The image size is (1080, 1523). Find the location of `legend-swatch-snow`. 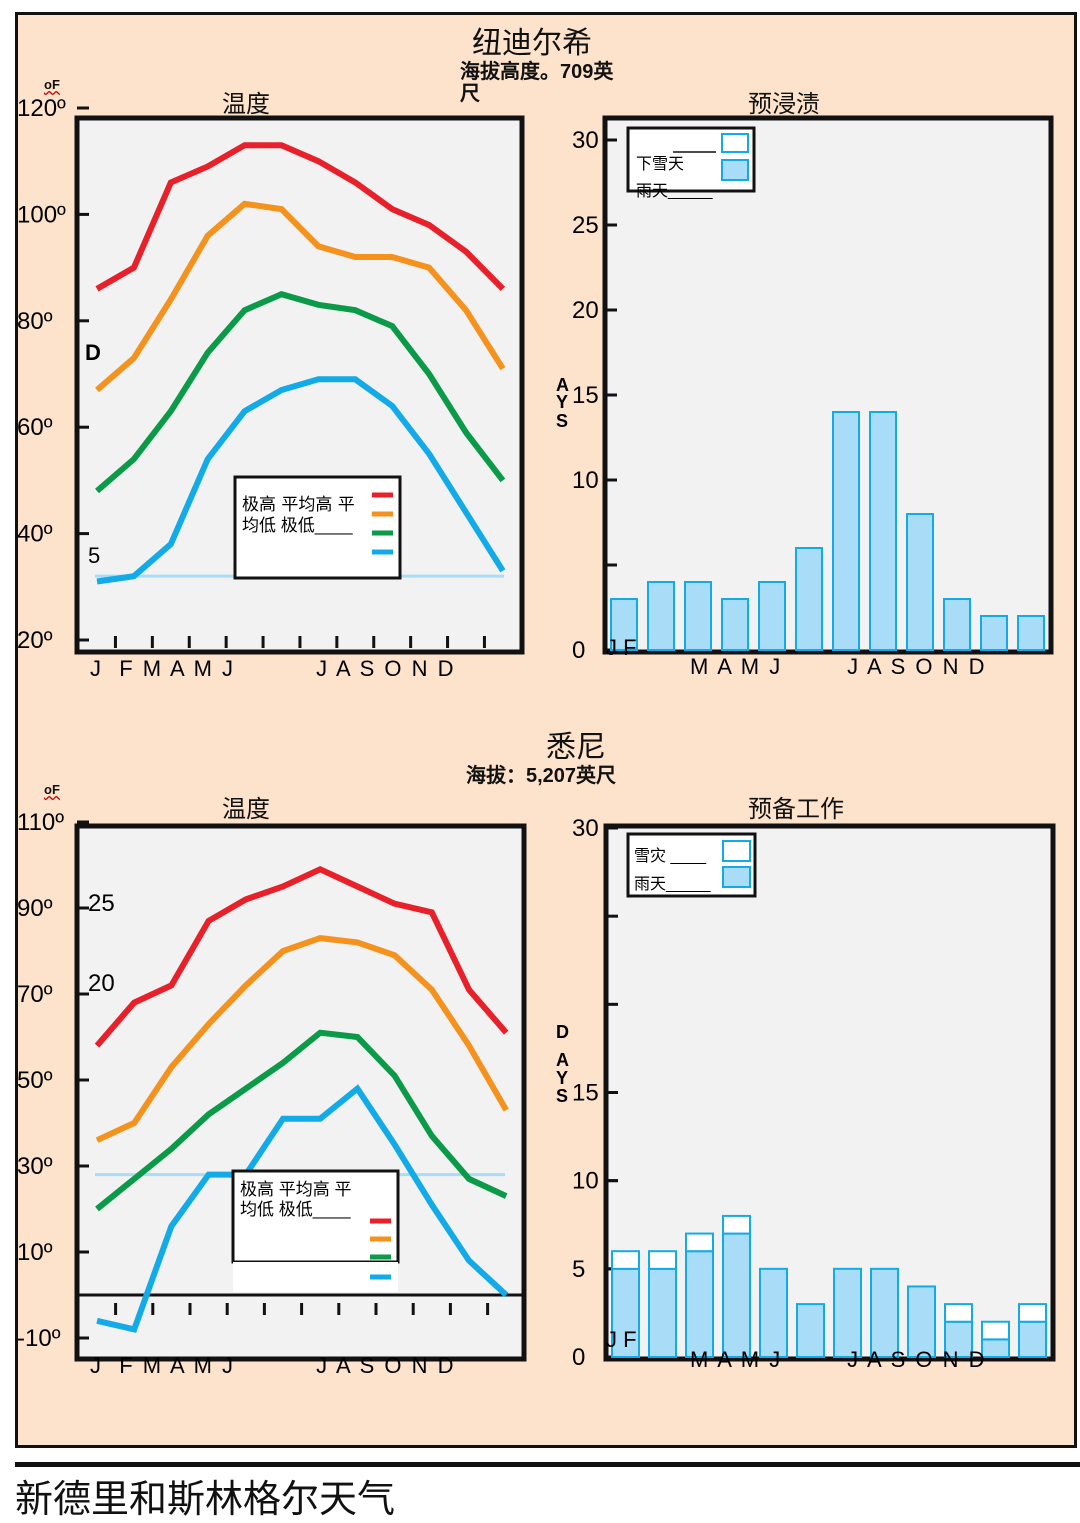

legend-swatch-snow is located at coordinates (735, 143).